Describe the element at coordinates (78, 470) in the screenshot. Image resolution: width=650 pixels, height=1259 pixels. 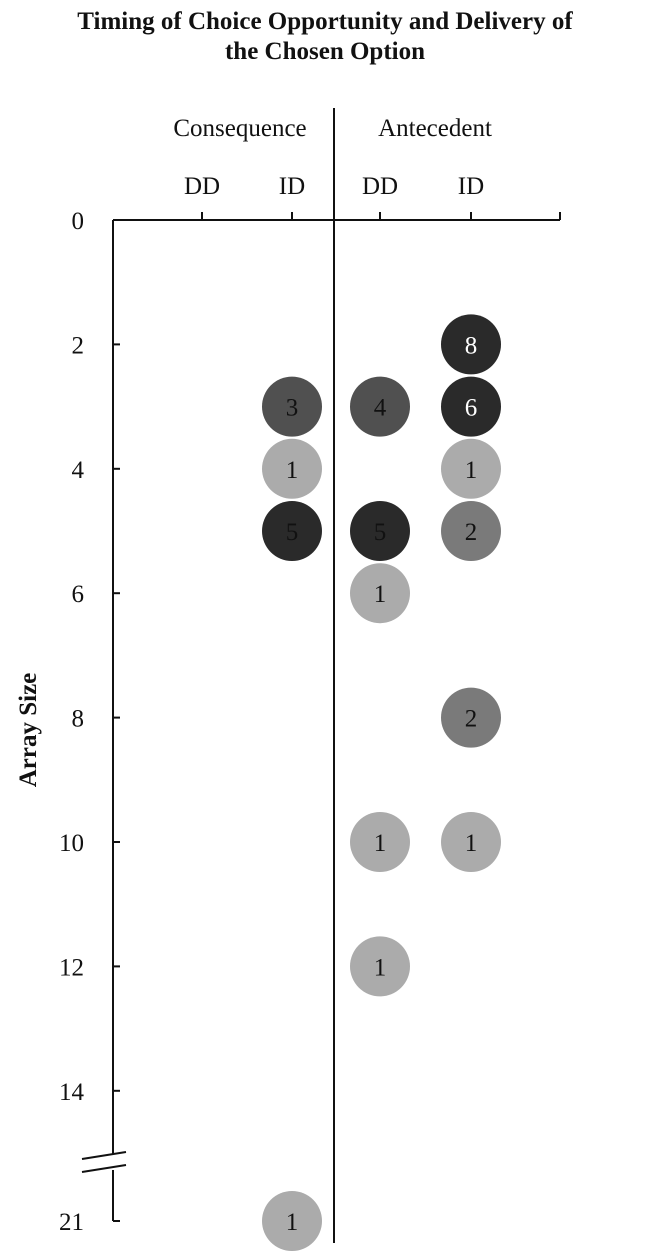
I see `y-tick-label-4: 4` at that location.